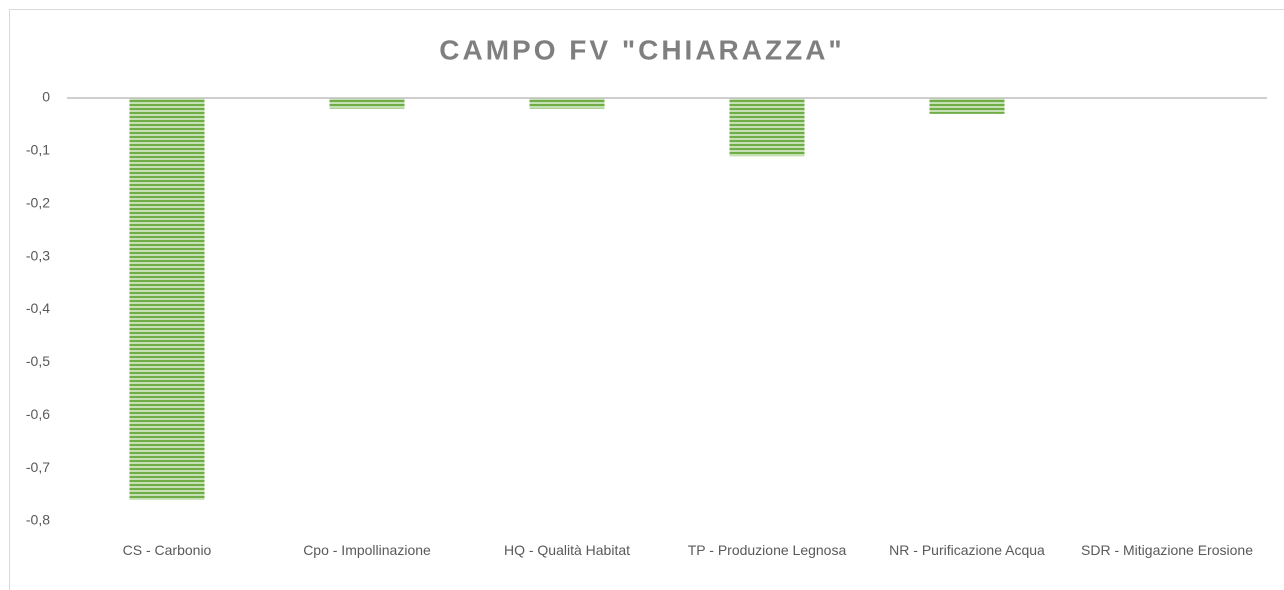 The width and height of the screenshot is (1284, 590). Describe the element at coordinates (38, 150) in the screenshot. I see `y-tick-label: -0,1` at that location.